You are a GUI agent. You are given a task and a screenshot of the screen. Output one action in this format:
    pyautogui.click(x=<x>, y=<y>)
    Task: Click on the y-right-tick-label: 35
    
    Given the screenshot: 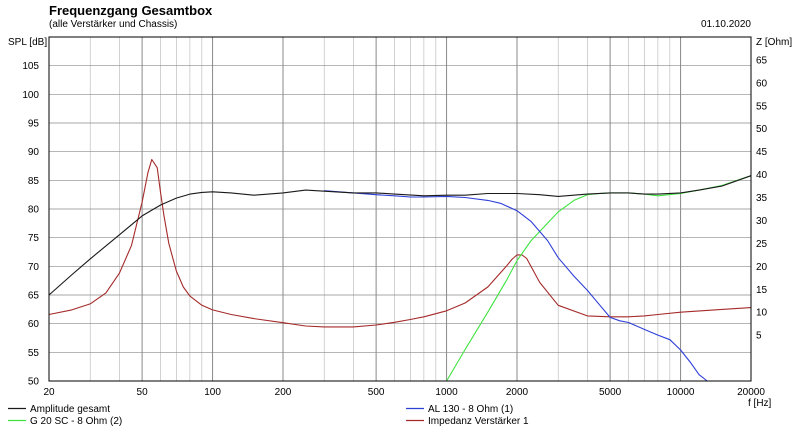 What is the action you would take?
    pyautogui.click(x=762, y=198)
    